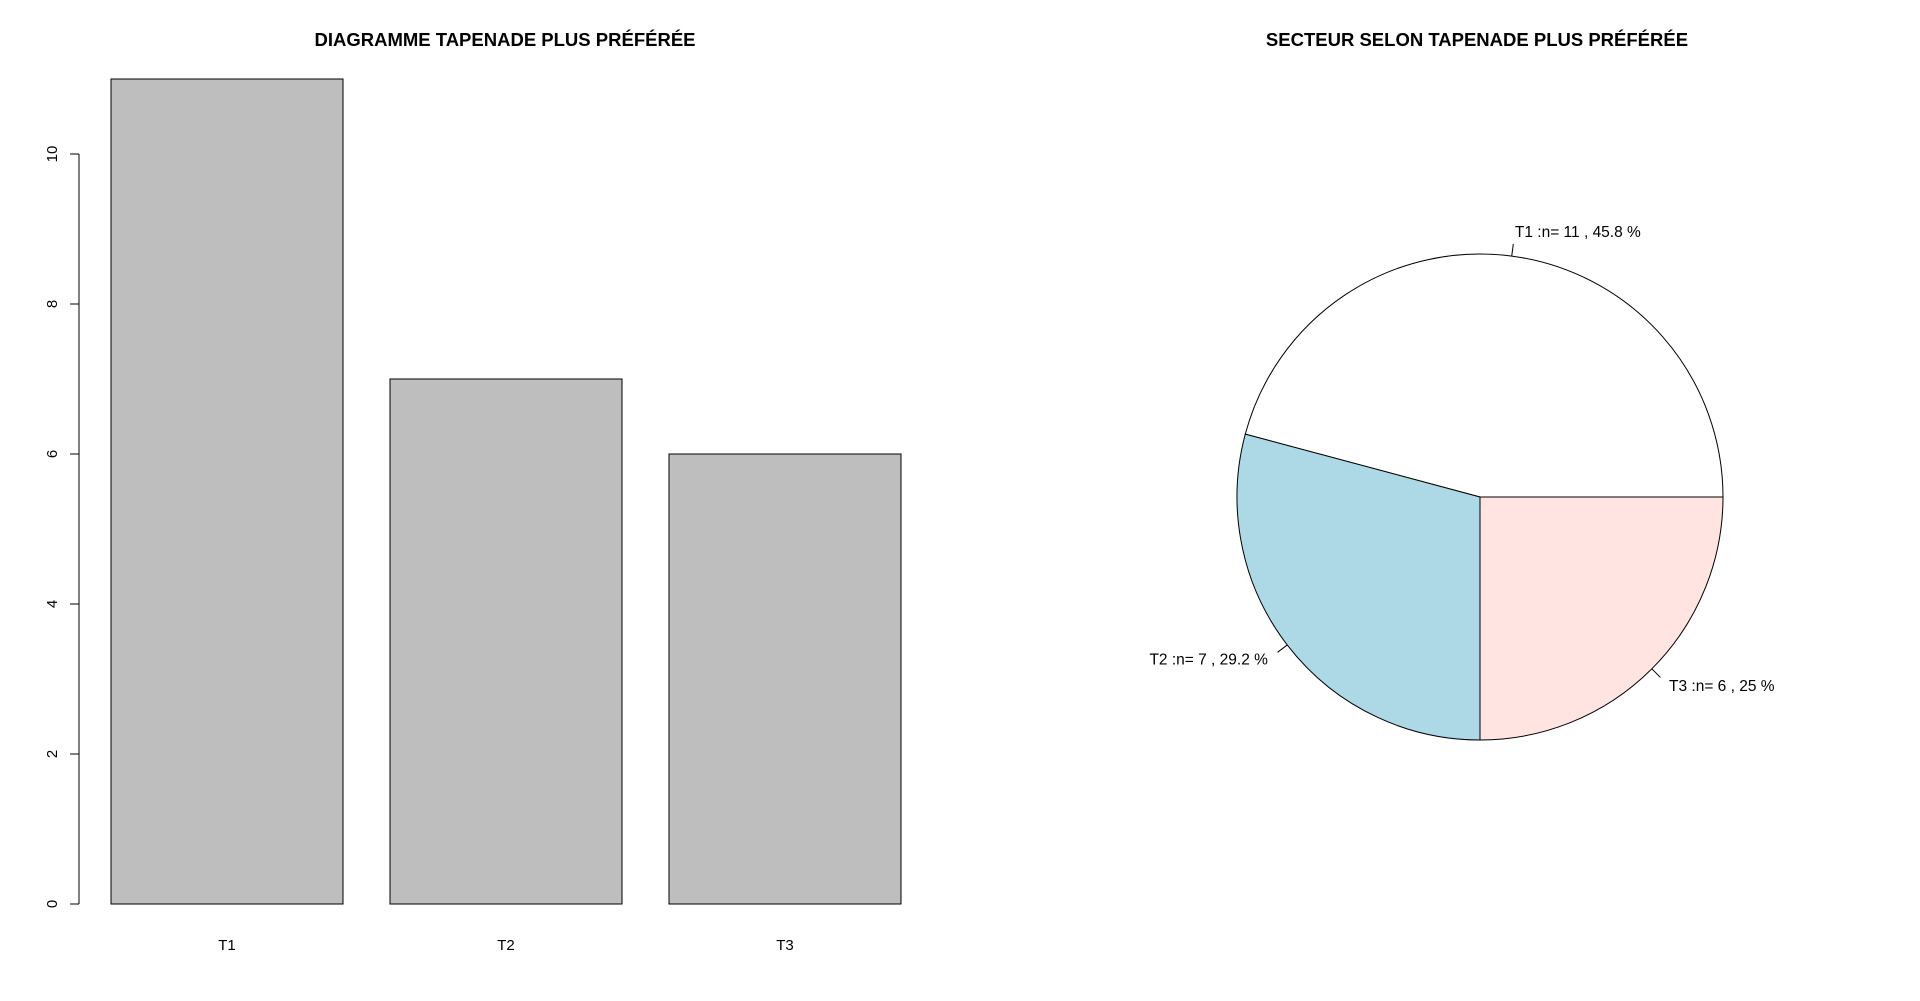  I want to click on x-tick-labels: T1 T2 T3, so click(506, 945).